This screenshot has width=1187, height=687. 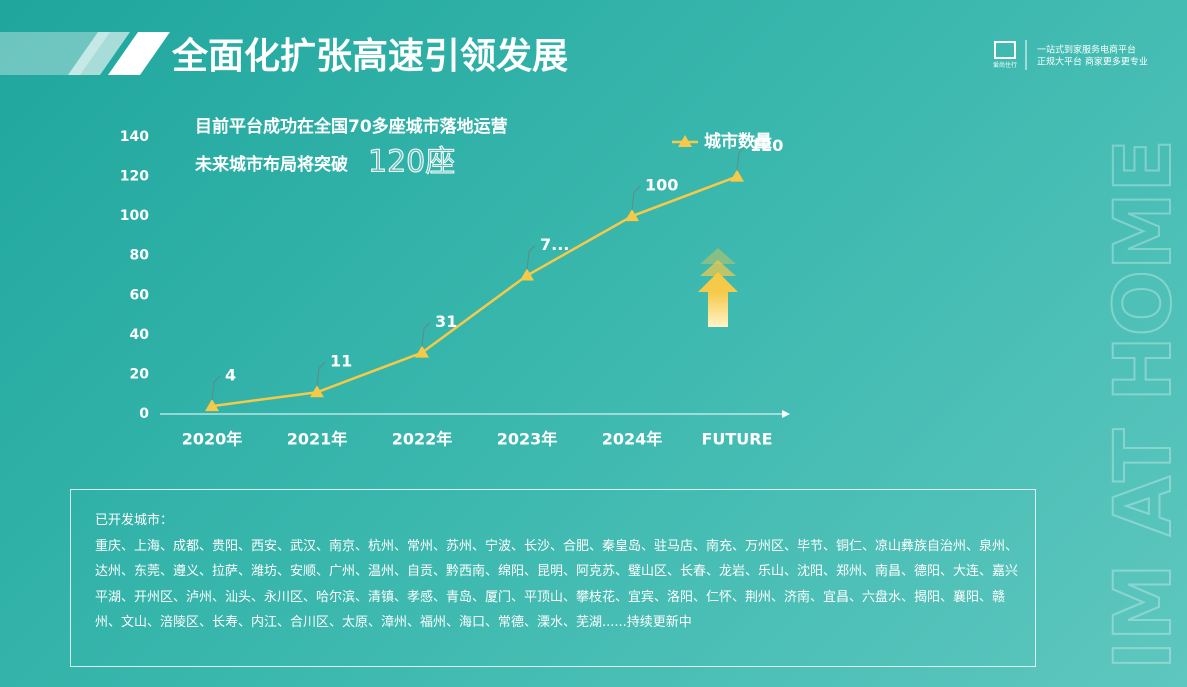 What do you see at coordinates (351, 126) in the screenshot?
I see `subtitle: 目前平台成功在全国70多座城市落地运营` at bounding box center [351, 126].